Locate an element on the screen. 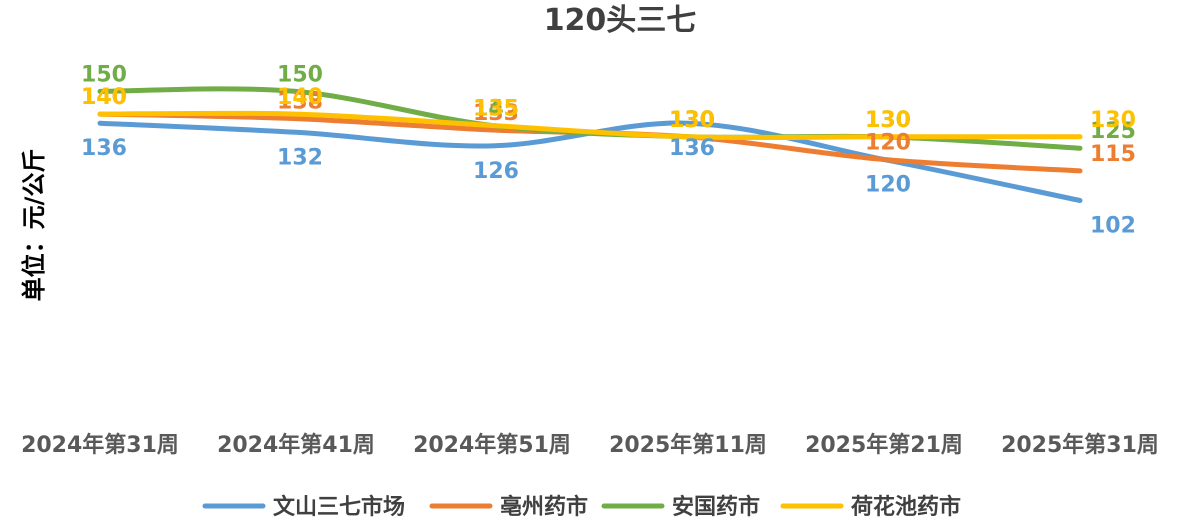  x-tick-label: 2025年第11周 is located at coordinates (688, 445).